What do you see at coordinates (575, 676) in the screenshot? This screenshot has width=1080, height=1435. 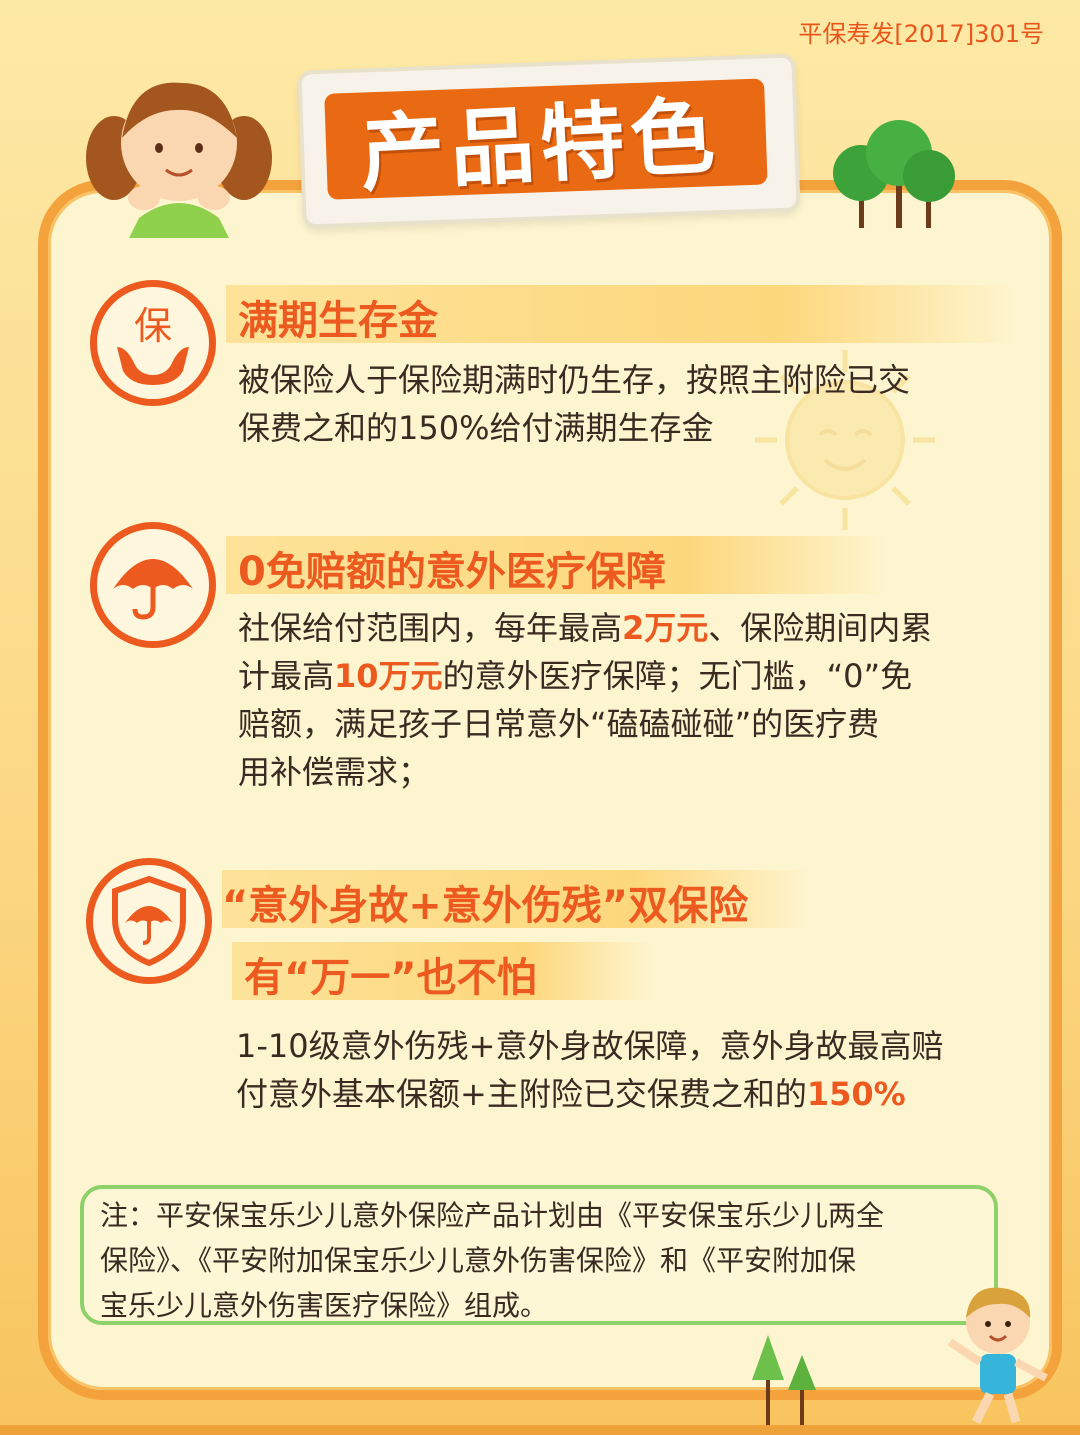 I see `body-line: 计最高10万元的意外医疗保障；无门槛，“0”免` at bounding box center [575, 676].